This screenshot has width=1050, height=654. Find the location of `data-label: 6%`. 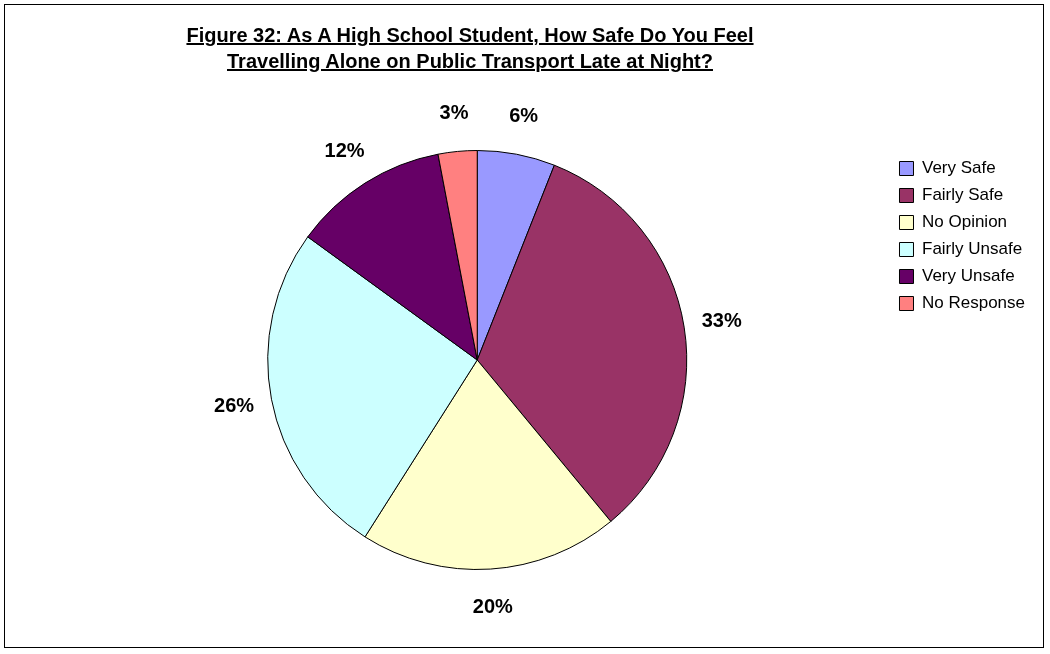

data-label: 6% is located at coordinates (524, 115).